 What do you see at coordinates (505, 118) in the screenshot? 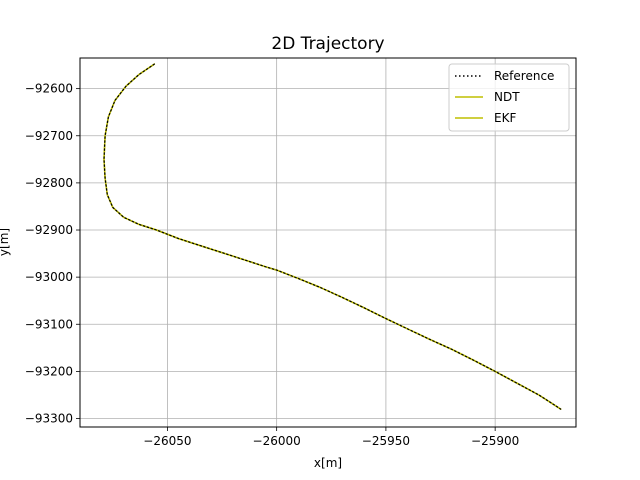
I see `legend-label-ekf: EKF` at bounding box center [505, 118].